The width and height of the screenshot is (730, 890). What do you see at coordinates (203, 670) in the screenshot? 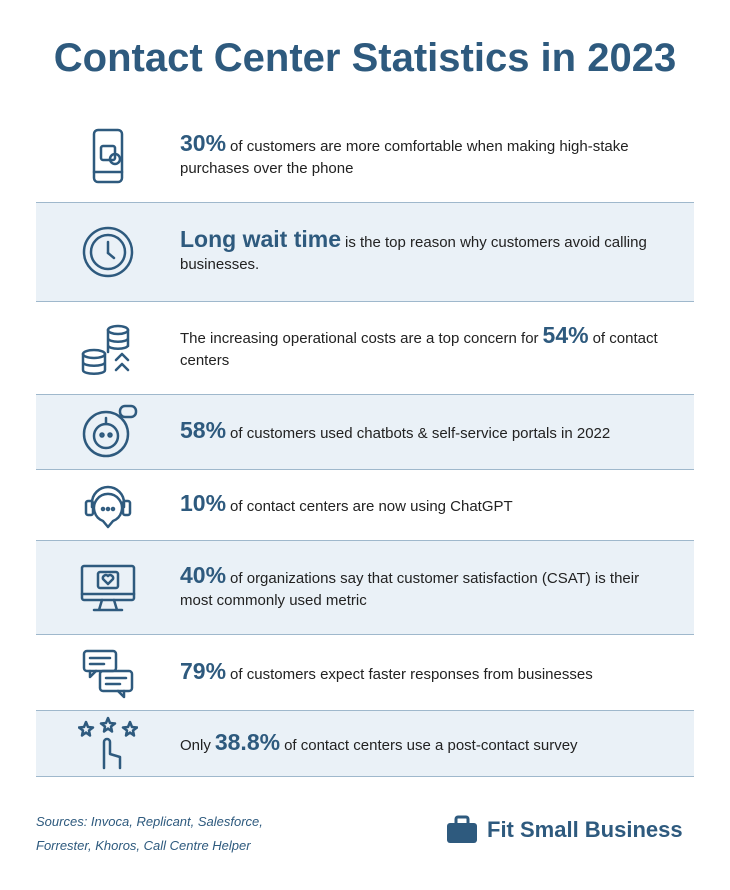
I see `stat-highlight: 79%` at bounding box center [203, 670].